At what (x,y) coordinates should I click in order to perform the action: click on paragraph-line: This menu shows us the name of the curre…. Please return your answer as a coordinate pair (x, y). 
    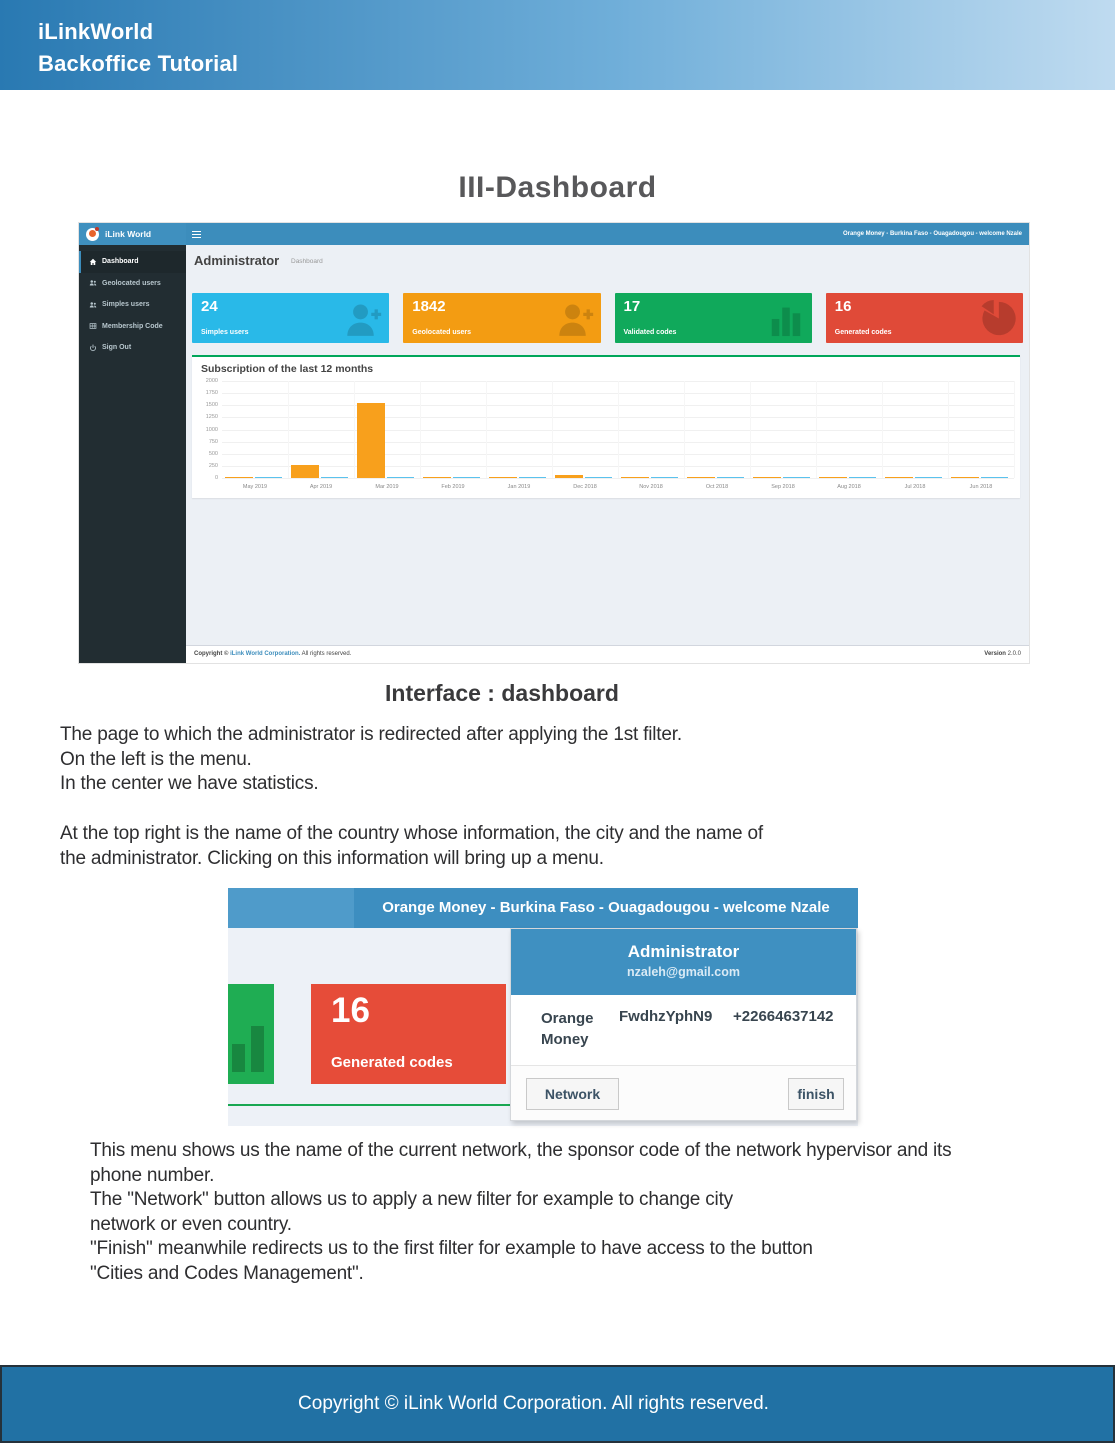
    Looking at the image, I should click on (521, 1150).